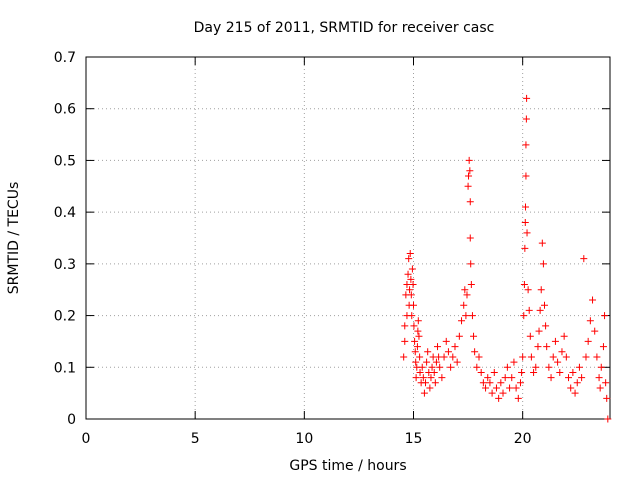  Describe the element at coordinates (65, 265) in the screenshot. I see `y-tick-label: 0.3` at that location.